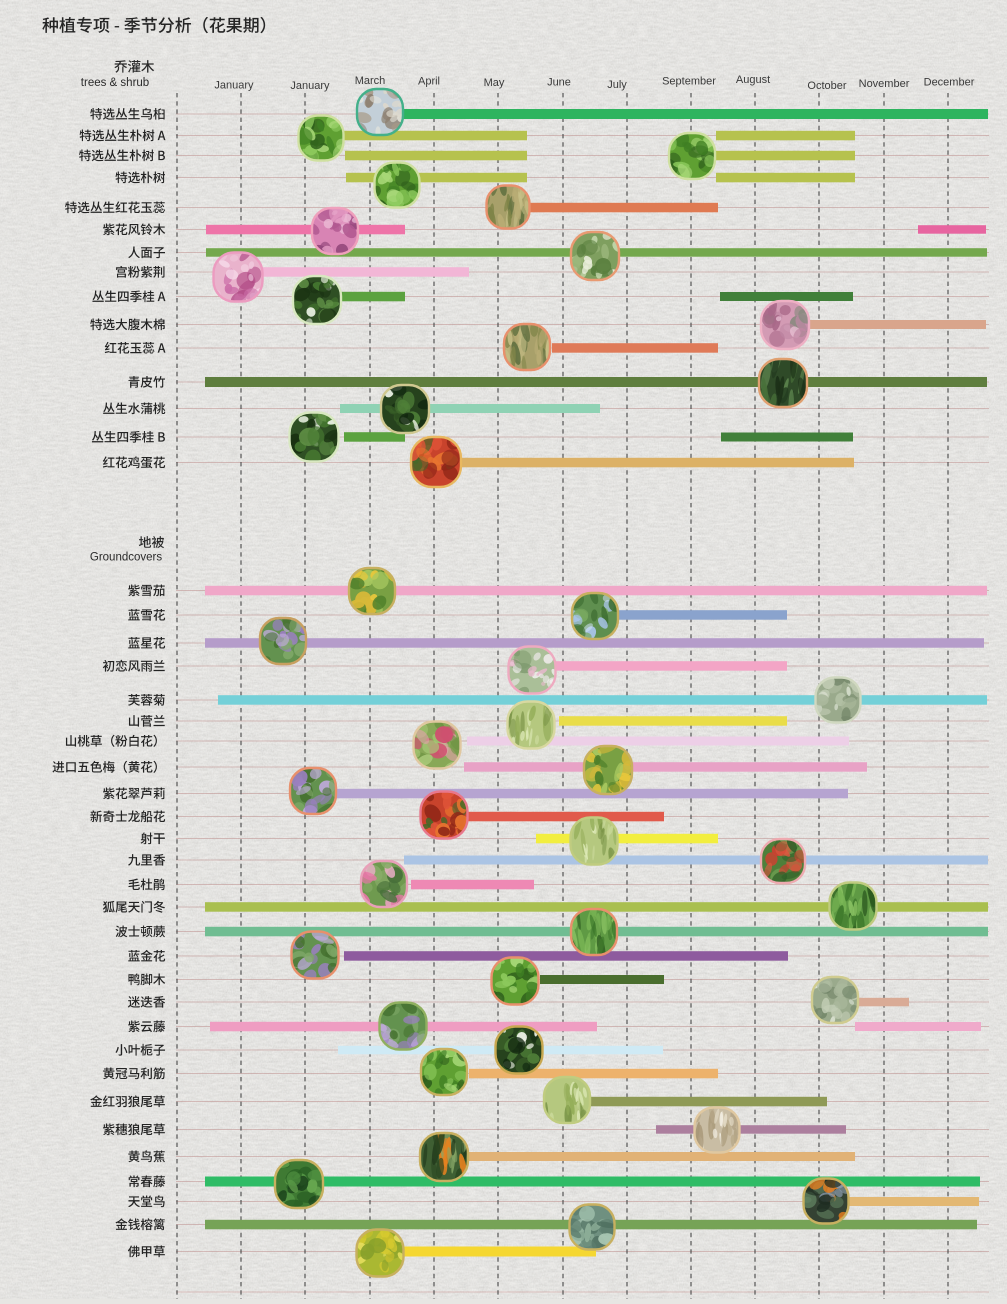 The height and width of the screenshot is (1304, 1007). What do you see at coordinates (370, 81) in the screenshot?
I see `svg-text: March` at bounding box center [370, 81].